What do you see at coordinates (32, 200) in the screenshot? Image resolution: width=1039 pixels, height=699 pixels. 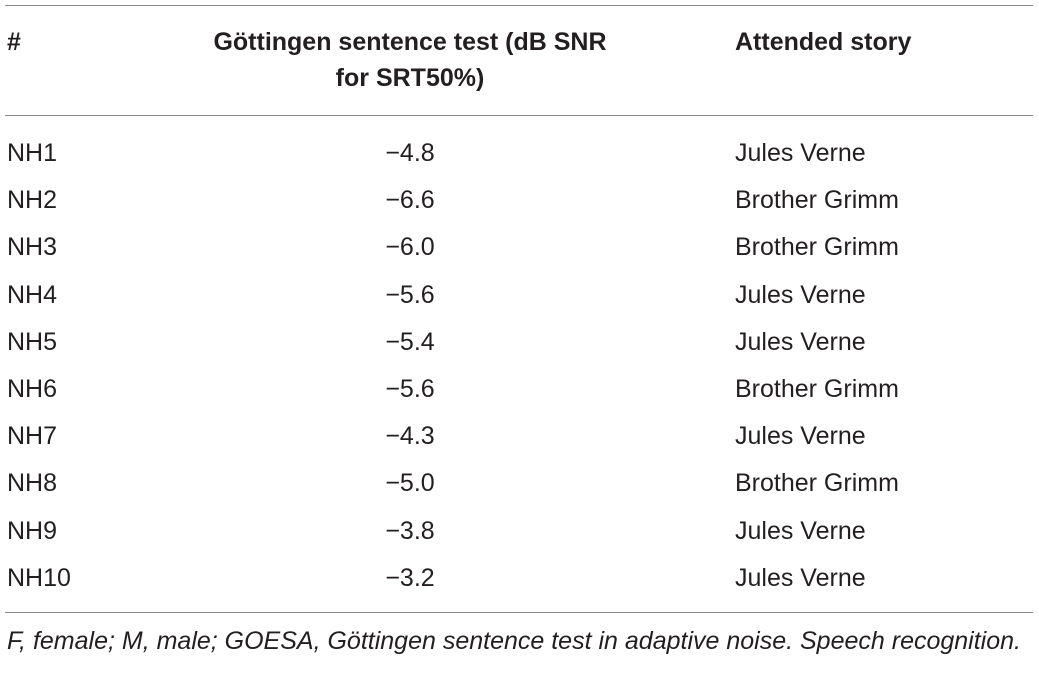 I see `table-cell: NH2` at bounding box center [32, 200].